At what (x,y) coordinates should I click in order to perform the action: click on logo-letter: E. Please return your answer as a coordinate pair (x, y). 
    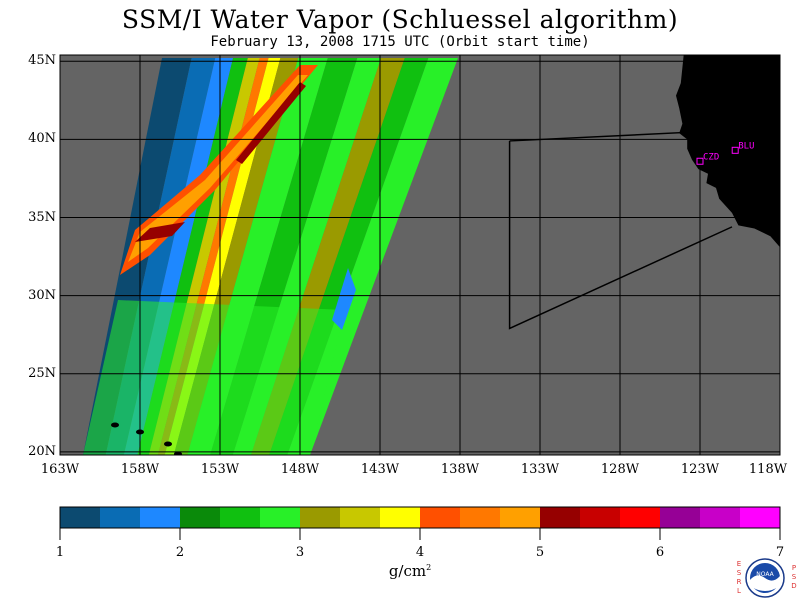
    Looking at the image, I should click on (739, 564).